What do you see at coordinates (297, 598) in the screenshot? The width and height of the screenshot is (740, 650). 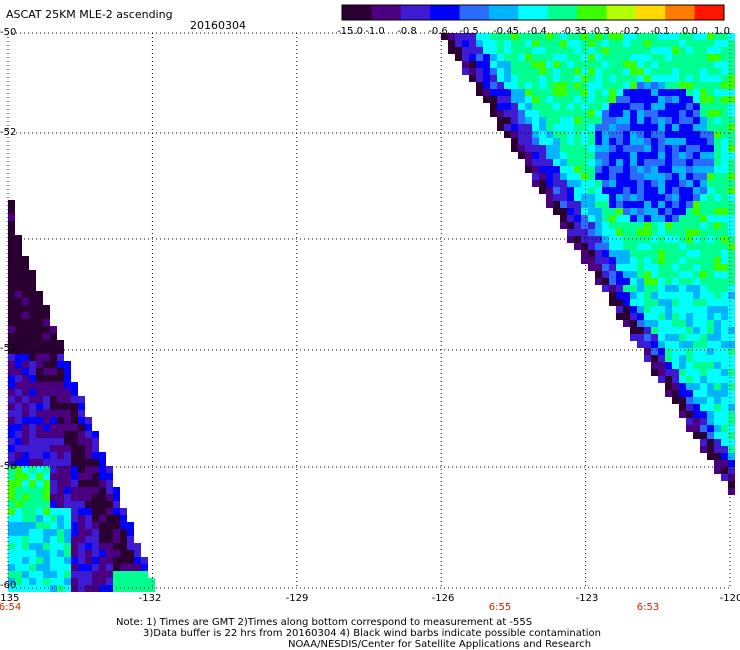 I see `x-tick-label: -129` at bounding box center [297, 598].